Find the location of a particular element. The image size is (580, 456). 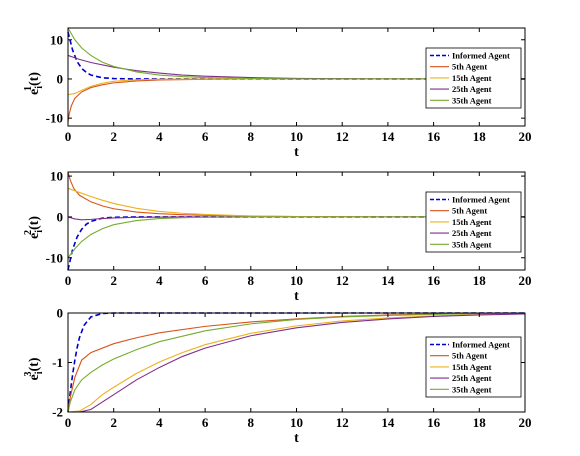

y-axis-label: ei2(t) is located at coordinates (34, 227).